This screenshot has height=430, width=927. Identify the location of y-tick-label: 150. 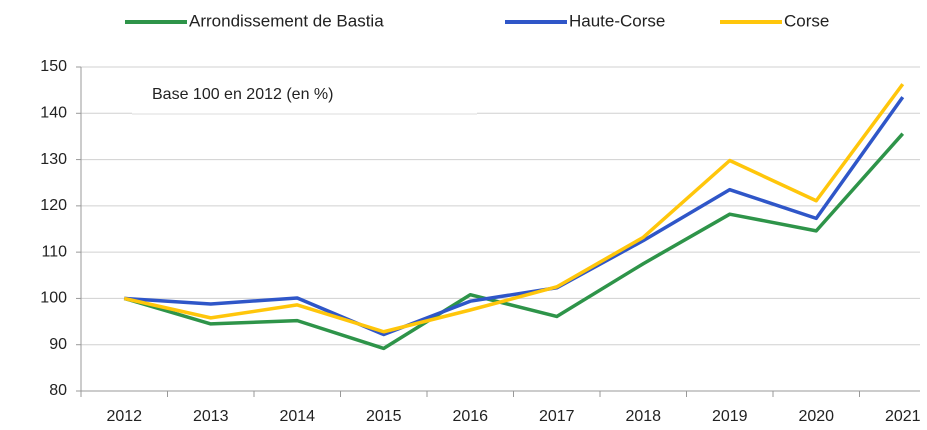
(53, 66).